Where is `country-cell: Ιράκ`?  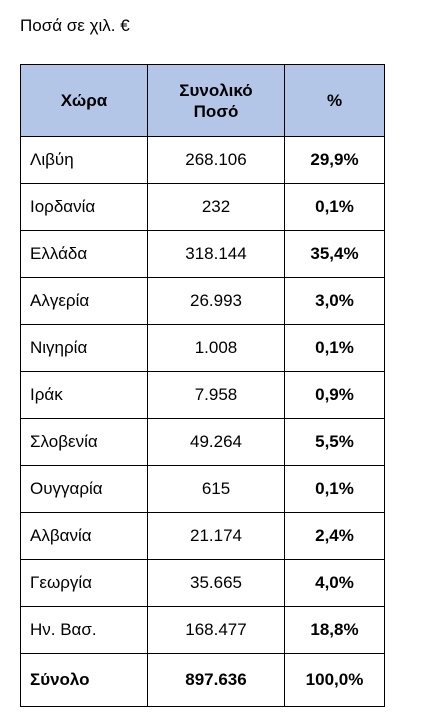
country-cell: Ιράκ is located at coordinates (84, 395).